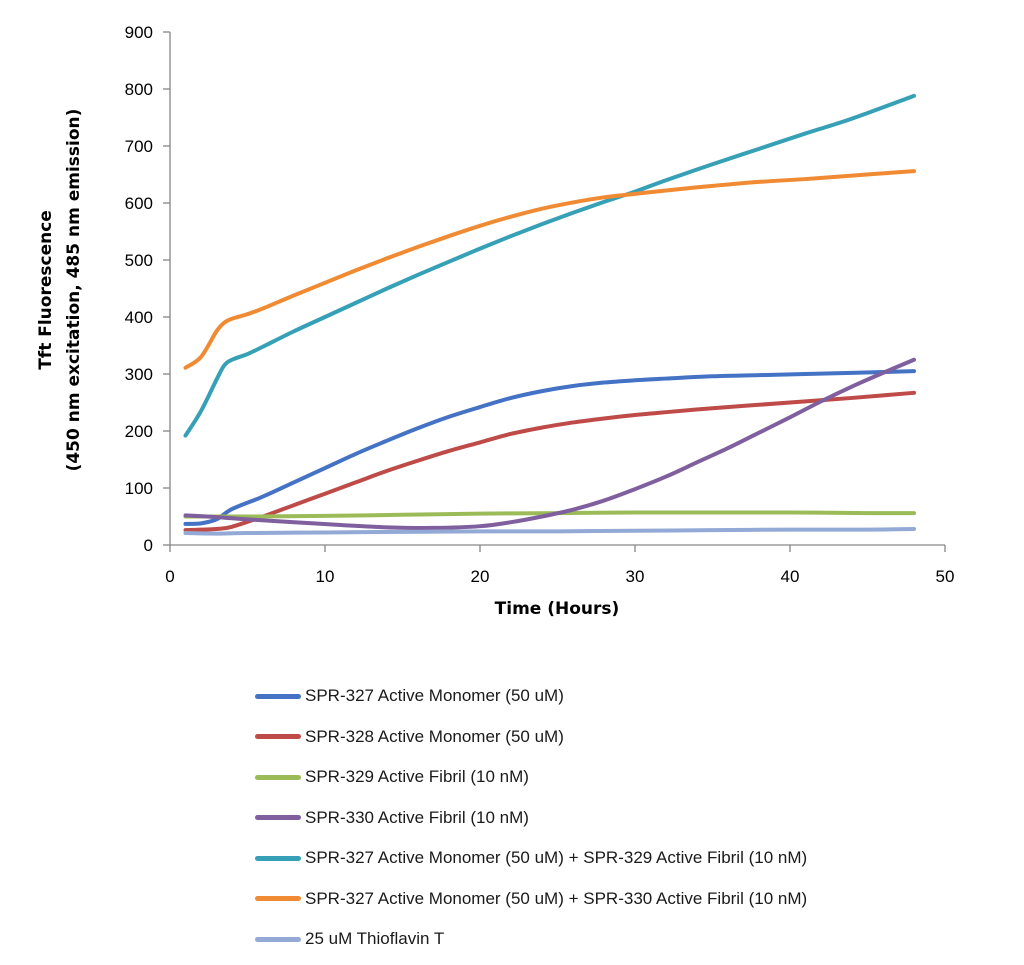 The width and height of the screenshot is (1024, 965). What do you see at coordinates (169, 576) in the screenshot?
I see `x-tick-label: 0` at bounding box center [169, 576].